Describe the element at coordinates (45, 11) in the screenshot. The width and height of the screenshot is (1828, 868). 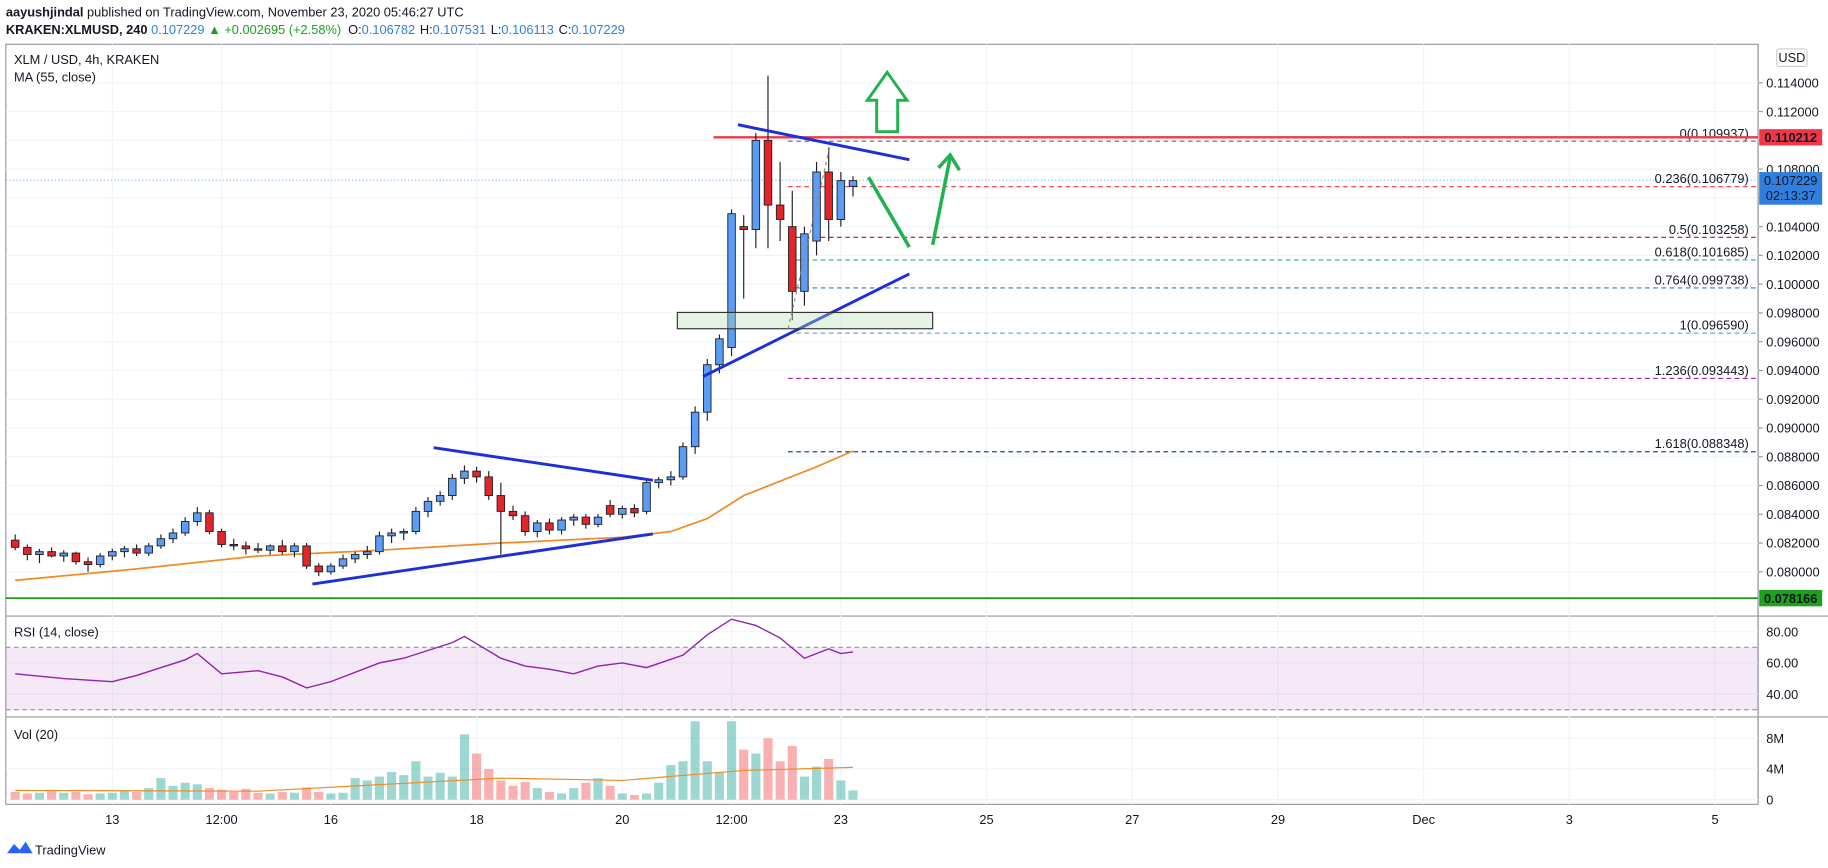
I see `author: aayushjindal` at that location.